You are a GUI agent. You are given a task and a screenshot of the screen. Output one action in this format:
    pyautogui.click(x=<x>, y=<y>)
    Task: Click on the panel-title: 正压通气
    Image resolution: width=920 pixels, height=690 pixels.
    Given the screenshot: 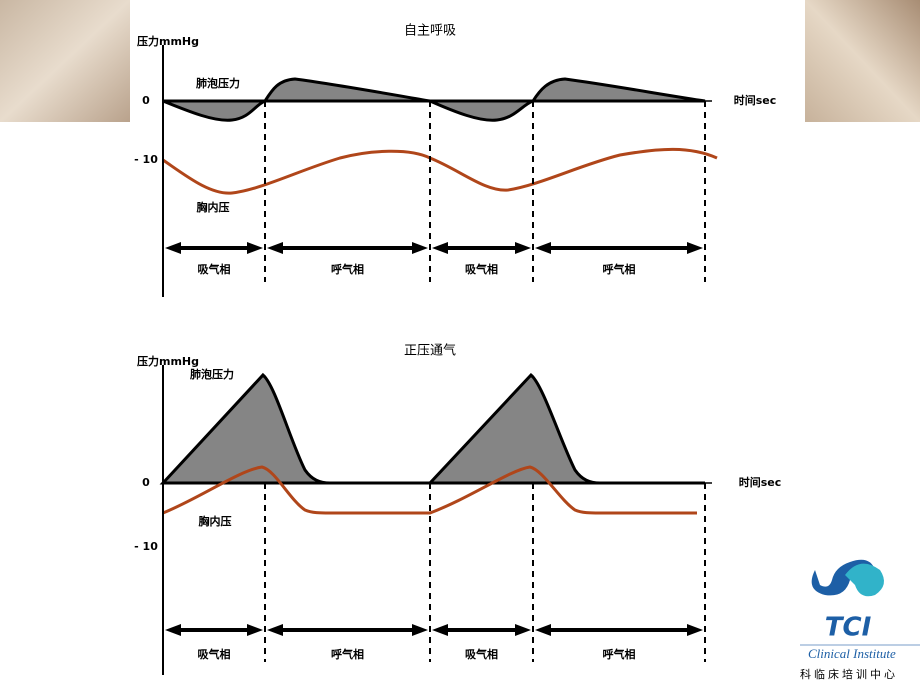 What is the action you would take?
    pyautogui.click(x=430, y=351)
    